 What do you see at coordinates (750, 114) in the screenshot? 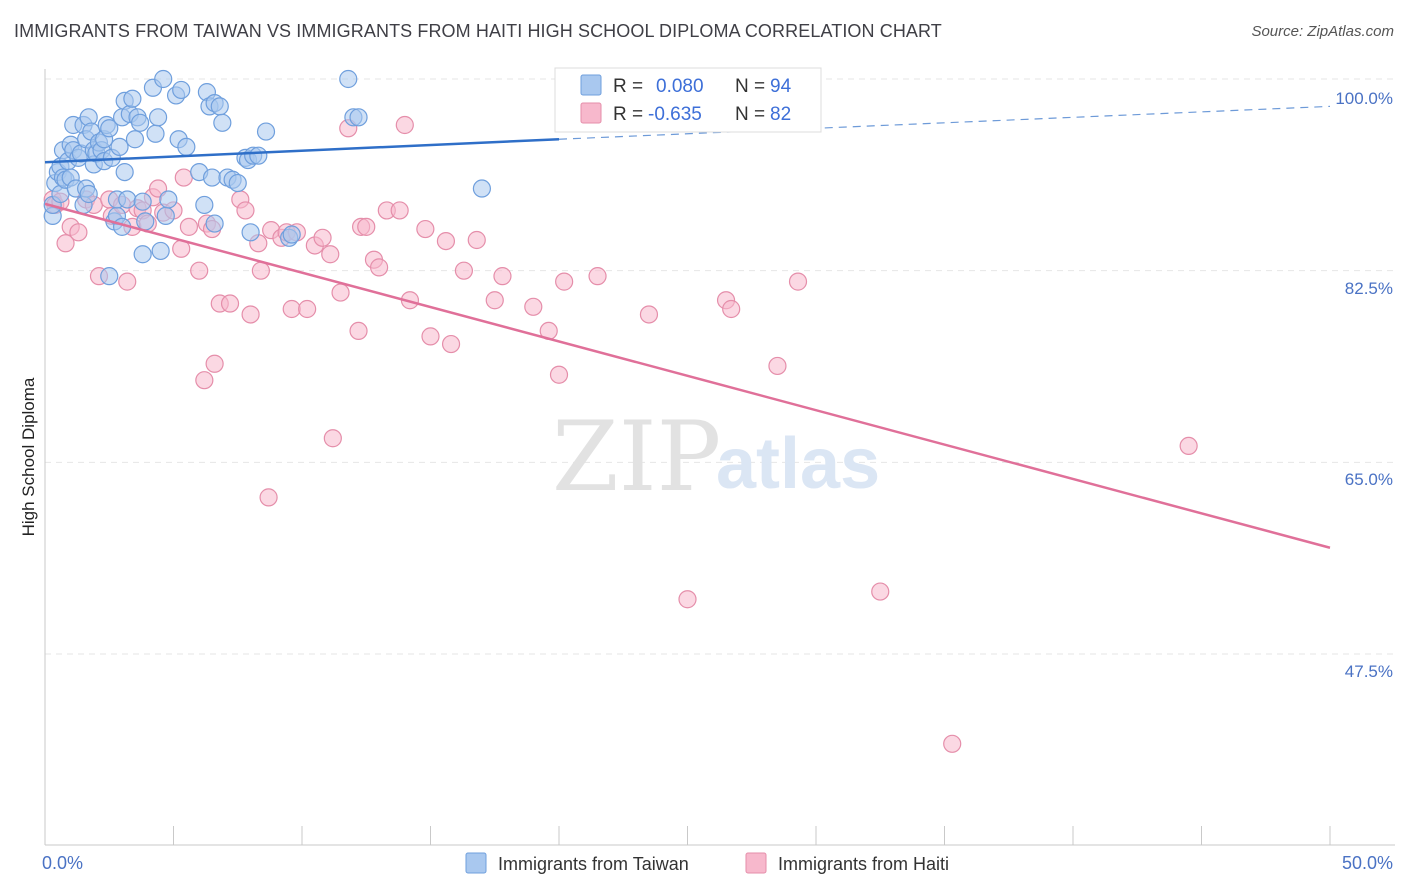
I see `haiti-n-label: N =` at bounding box center [750, 114].